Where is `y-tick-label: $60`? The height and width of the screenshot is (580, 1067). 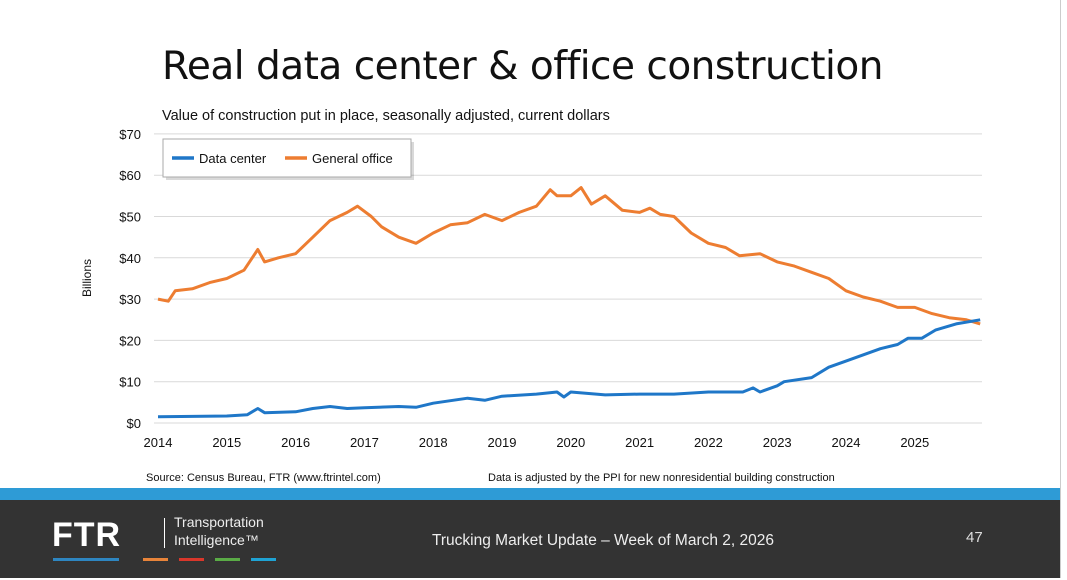 y-tick-label: $60 is located at coordinates (130, 175).